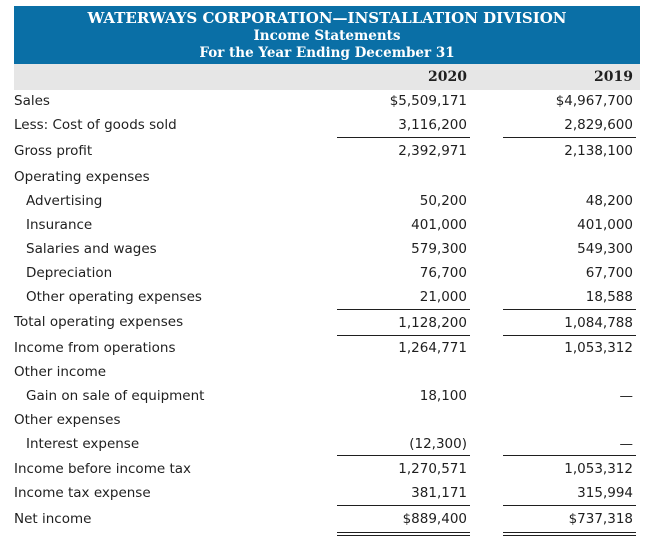 The image size is (649, 540). I want to click on gross-profit-2020: 2,392,971, so click(432, 151).